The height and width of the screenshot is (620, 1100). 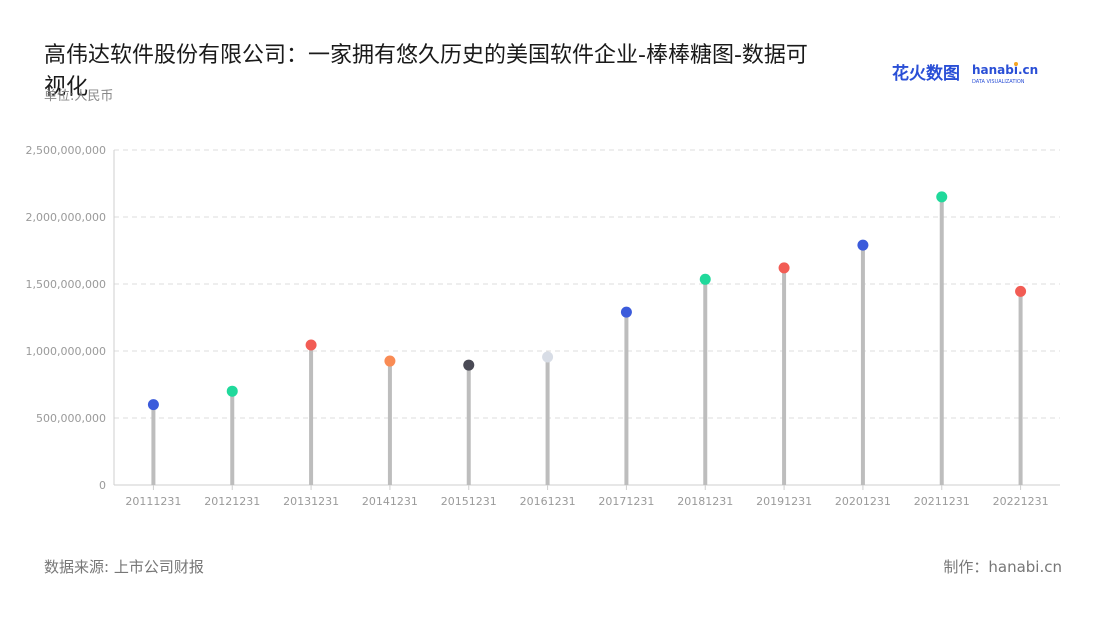 What do you see at coordinates (705, 501) in the screenshot?
I see `x-tick-label: 20181231` at bounding box center [705, 501].